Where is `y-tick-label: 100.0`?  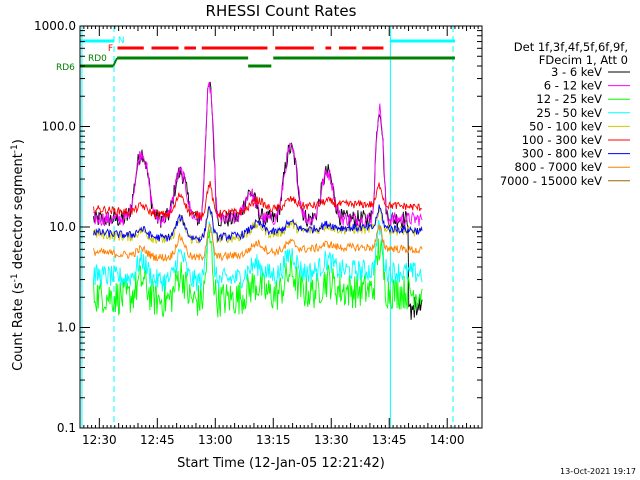 y-tick-label: 100.0 is located at coordinates (59, 127).